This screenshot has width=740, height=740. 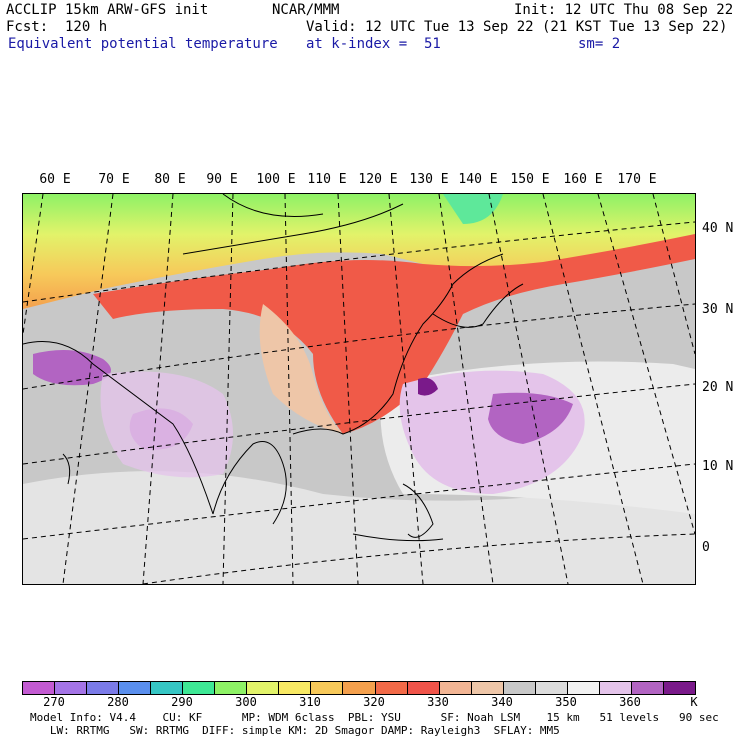 I want to click on colorbar-tick-label: 310, so click(x=310, y=702).